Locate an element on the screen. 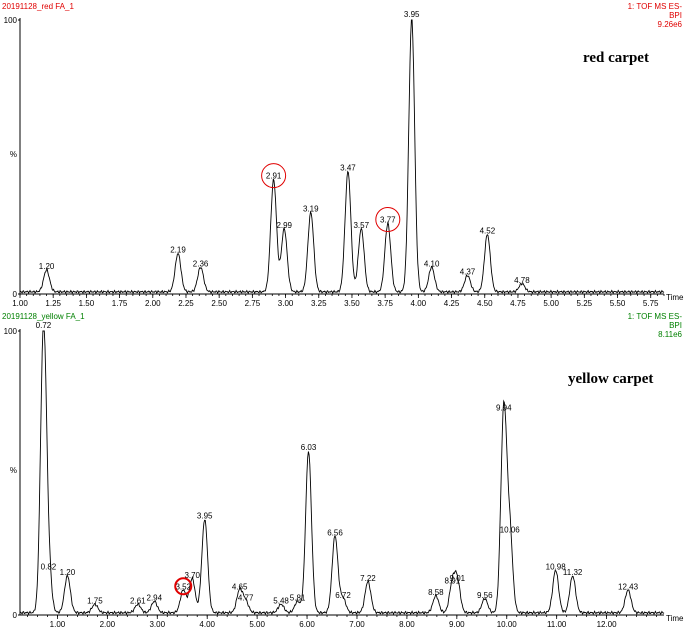  chart1-xtick-label: 1.00 is located at coordinates (20, 303).